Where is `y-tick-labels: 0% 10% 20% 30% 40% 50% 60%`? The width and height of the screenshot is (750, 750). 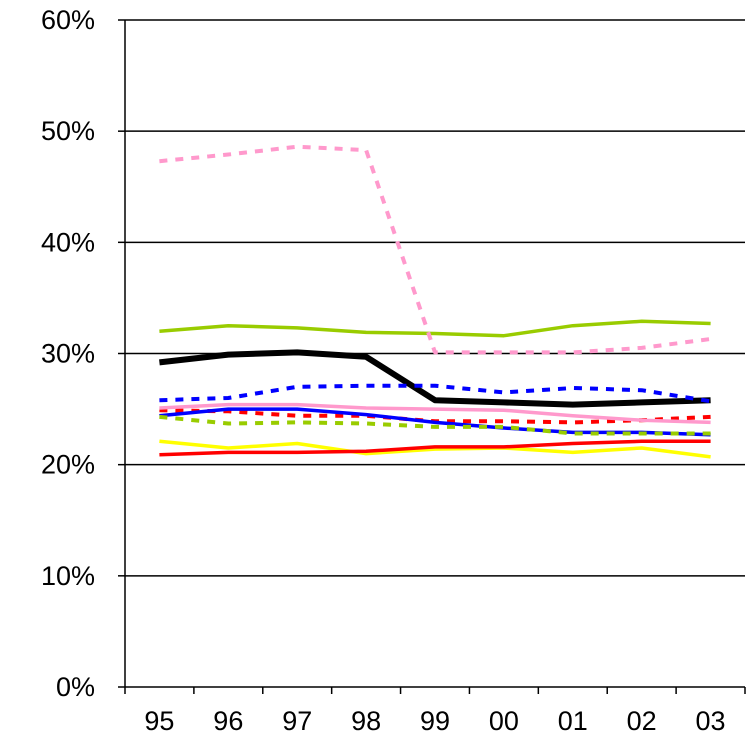
y-tick-labels: 0% 10% 20% 30% 40% 50% 60% is located at coordinates (68, 353).